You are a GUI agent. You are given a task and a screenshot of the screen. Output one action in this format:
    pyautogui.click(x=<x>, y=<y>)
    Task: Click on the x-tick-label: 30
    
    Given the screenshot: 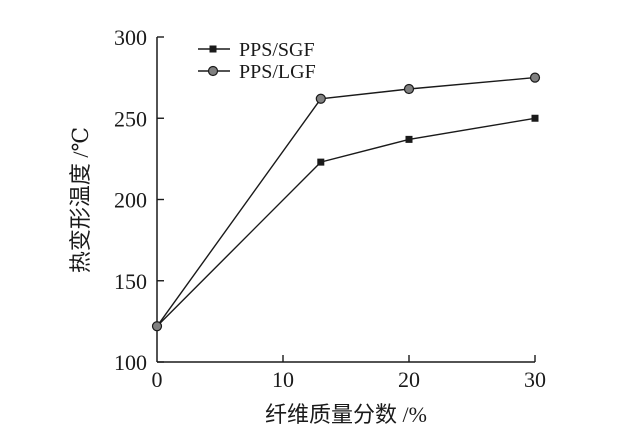 What is the action you would take?
    pyautogui.click(x=535, y=379)
    